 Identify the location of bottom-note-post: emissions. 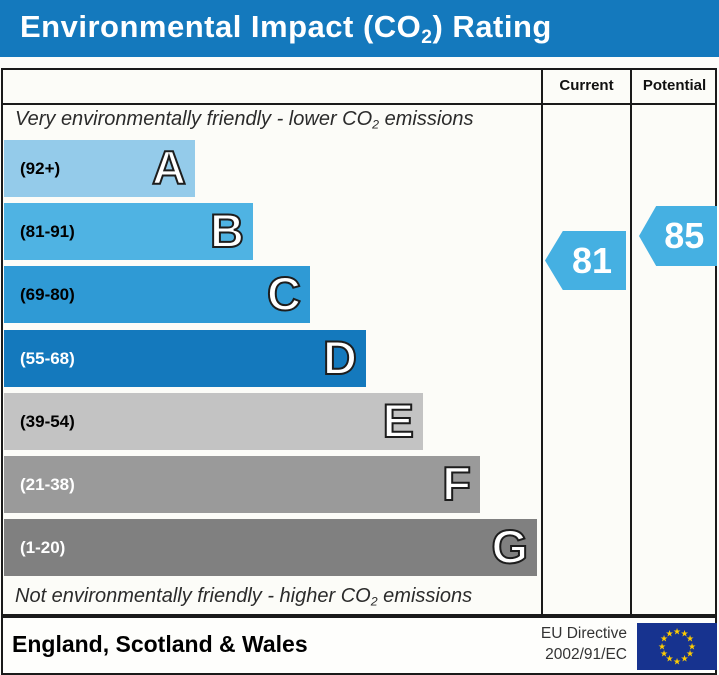
(425, 596).